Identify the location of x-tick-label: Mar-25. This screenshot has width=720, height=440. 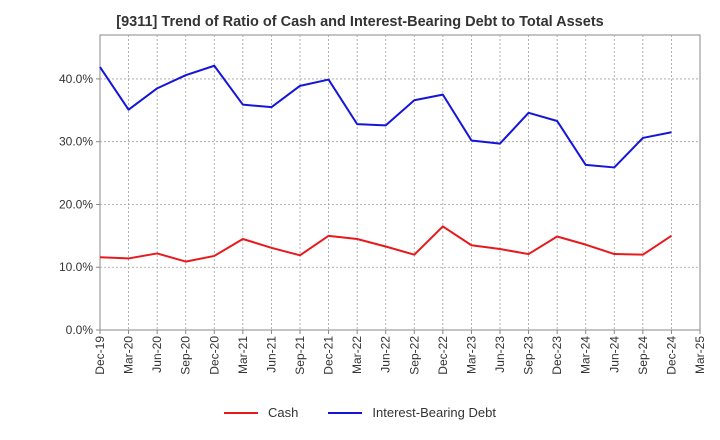
(700, 355).